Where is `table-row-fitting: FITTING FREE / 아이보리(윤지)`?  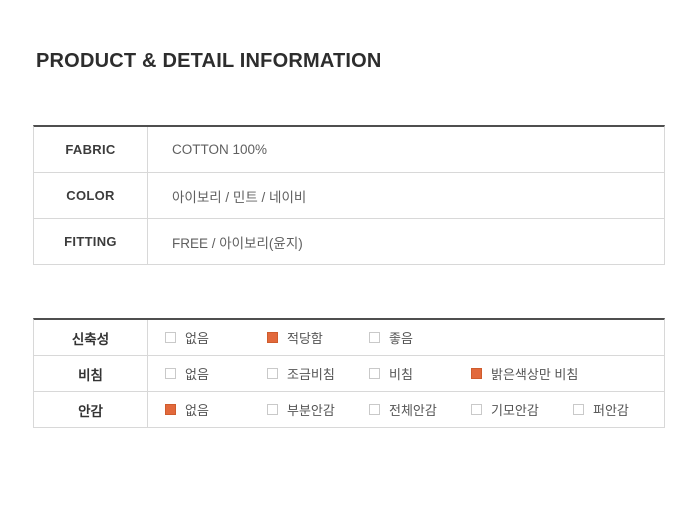
table-row-fitting: FITTING FREE / 아이보리(윤지) is located at coordinates (349, 242).